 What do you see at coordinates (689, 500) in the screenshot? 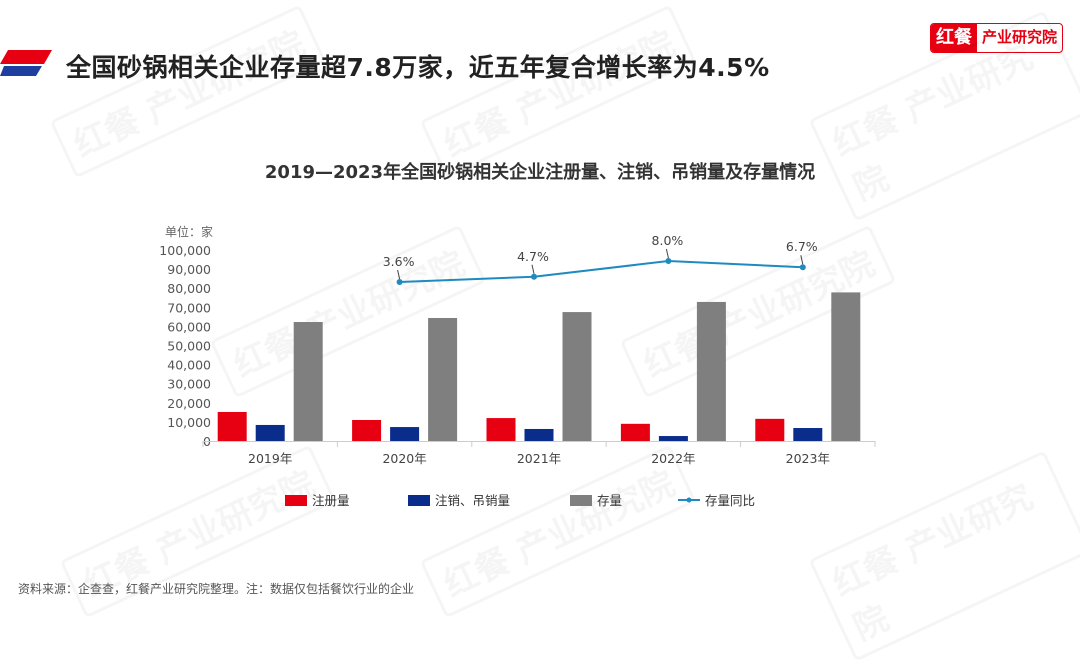
I see `legend-line-marker` at bounding box center [689, 500].